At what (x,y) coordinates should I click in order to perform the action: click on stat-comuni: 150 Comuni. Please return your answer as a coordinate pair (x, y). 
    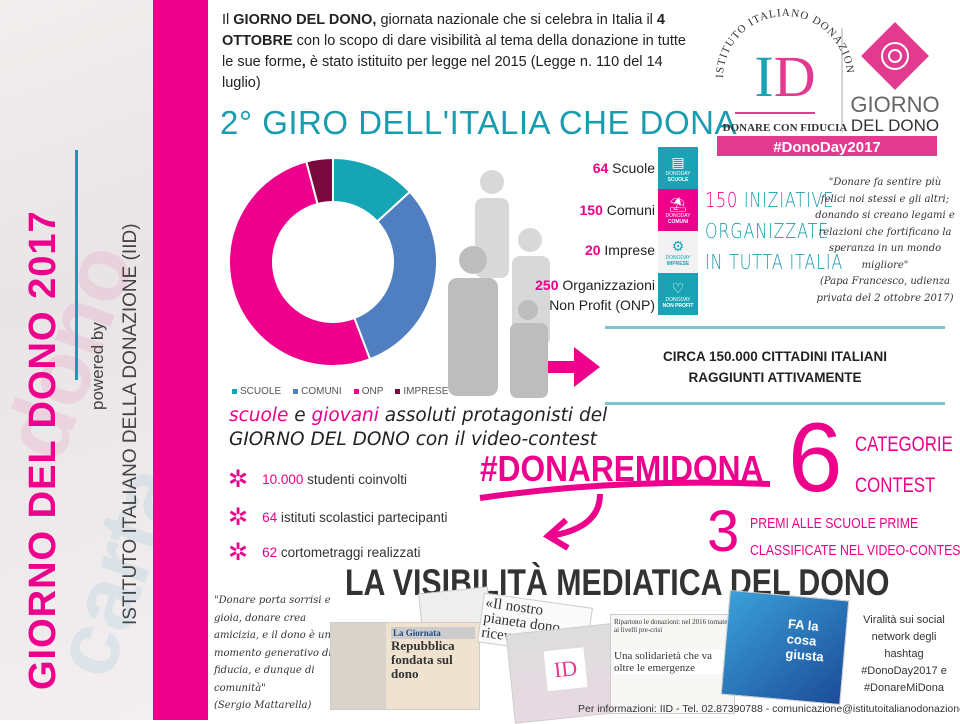
    Looking at the image, I should click on (618, 210).